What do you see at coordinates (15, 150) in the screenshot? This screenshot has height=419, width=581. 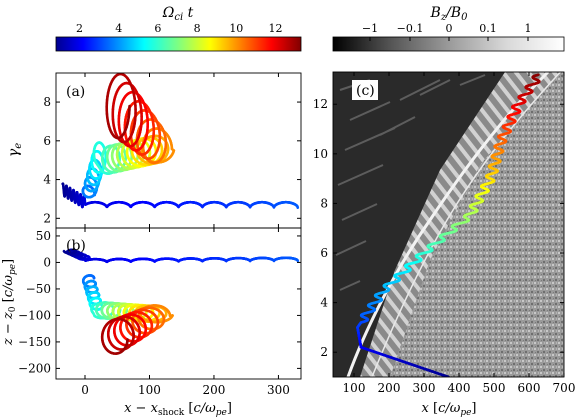 I see `panel-a-ylabel: γe` at bounding box center [15, 150].